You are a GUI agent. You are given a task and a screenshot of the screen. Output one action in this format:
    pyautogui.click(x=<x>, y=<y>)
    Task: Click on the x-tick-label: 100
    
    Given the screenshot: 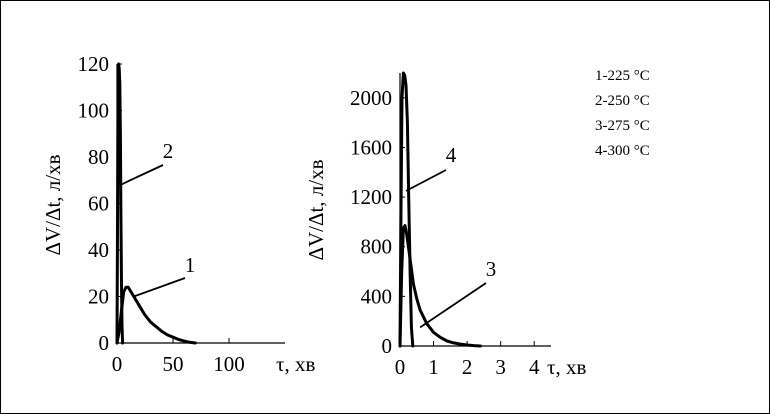 What is the action you would take?
    pyautogui.click(x=229, y=364)
    